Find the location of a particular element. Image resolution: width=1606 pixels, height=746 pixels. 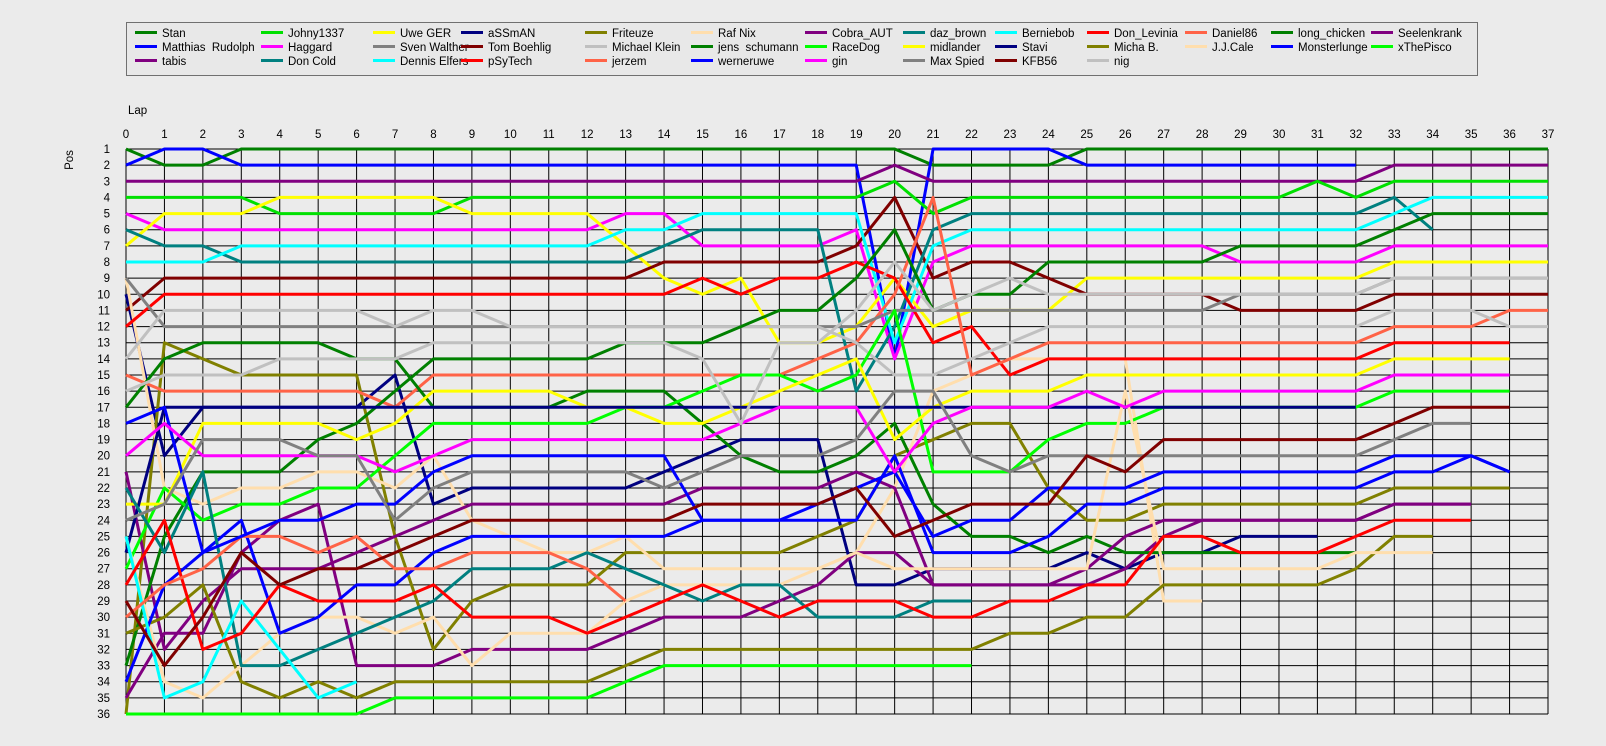

y-tick-label: 16 is located at coordinates (103, 392).